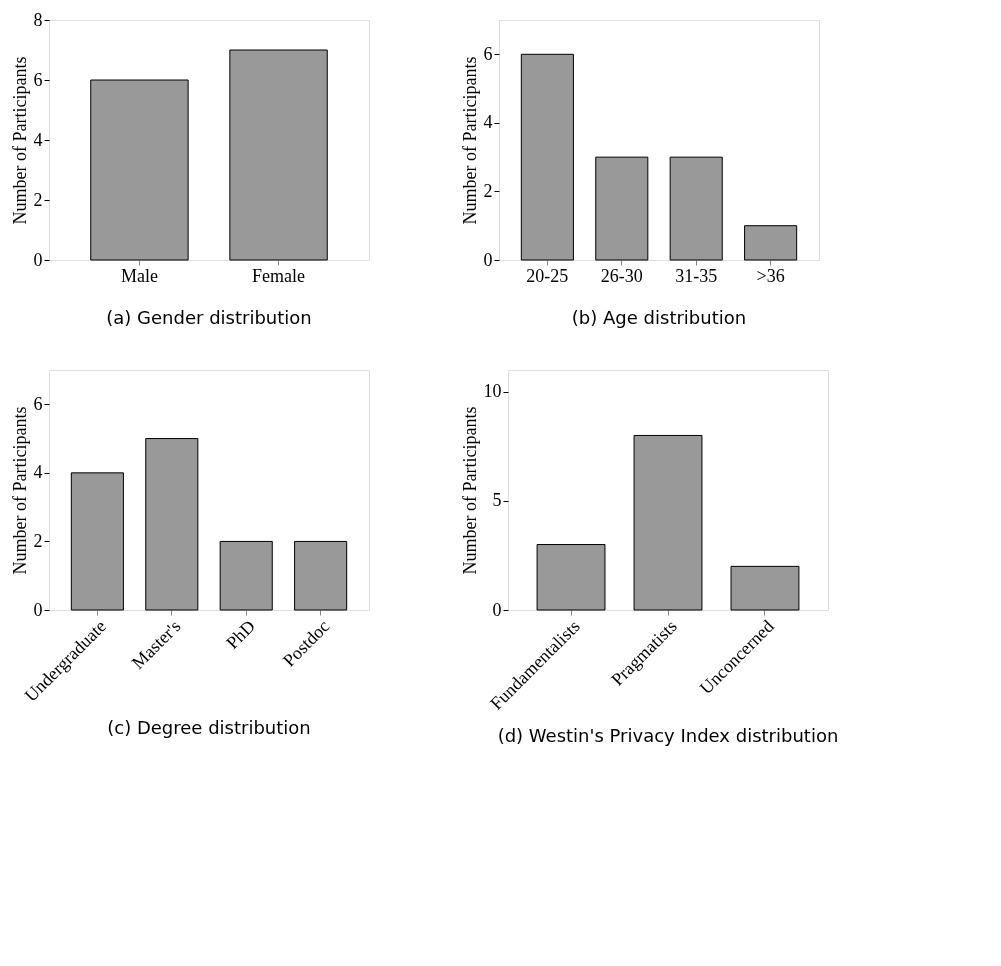  I want to click on y-tick-label: 8, so click(38, 19).